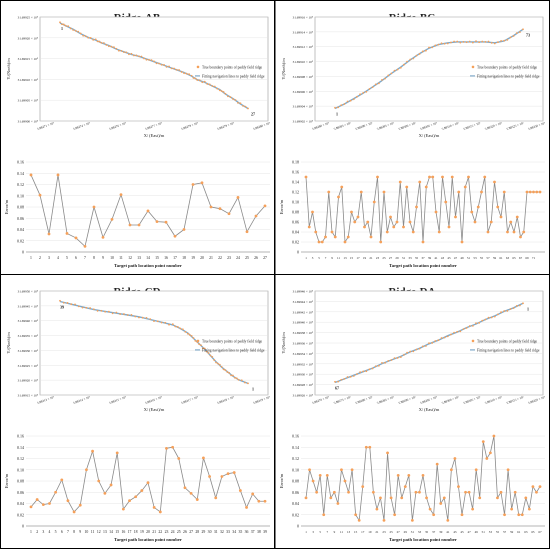 The width and height of the screenshot is (550, 549). What do you see at coordinates (99, 532) in the screenshot?
I see `ridge-cd-err-xtick: 12` at bounding box center [99, 532].